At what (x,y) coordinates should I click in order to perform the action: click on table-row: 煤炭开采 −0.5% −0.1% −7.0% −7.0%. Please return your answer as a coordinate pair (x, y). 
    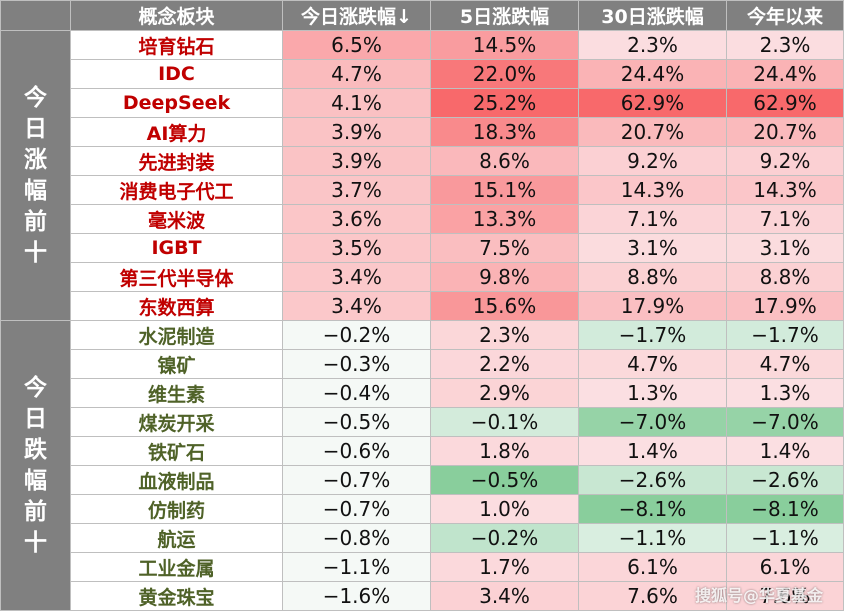
    Looking at the image, I should click on (422, 422).